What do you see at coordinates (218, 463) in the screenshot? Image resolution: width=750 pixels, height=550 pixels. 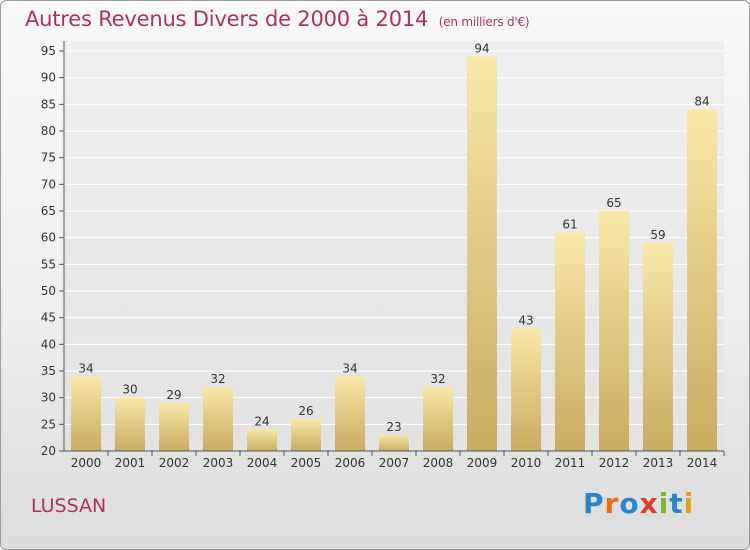 I see `x-tick-label: 2003` at bounding box center [218, 463].